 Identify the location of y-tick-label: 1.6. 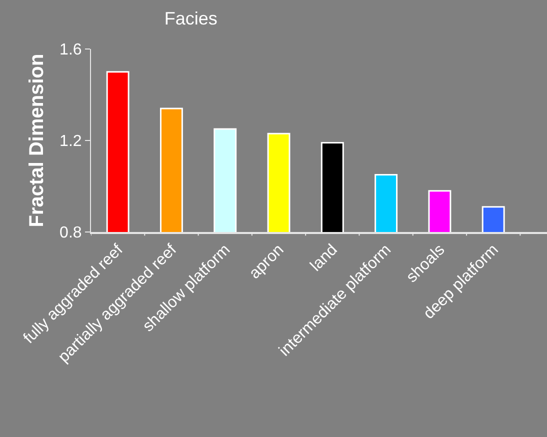
(71, 50).